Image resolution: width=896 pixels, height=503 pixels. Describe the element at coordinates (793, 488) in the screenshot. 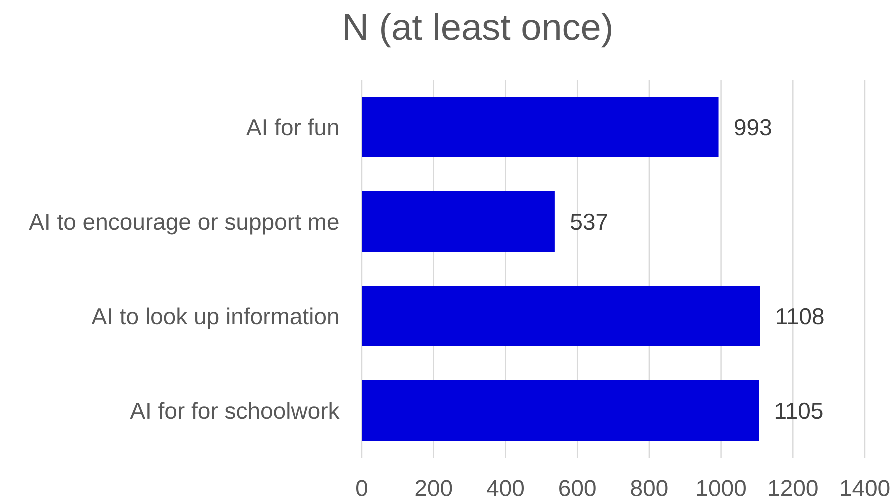

I see `x-tick-label: 1200` at that location.